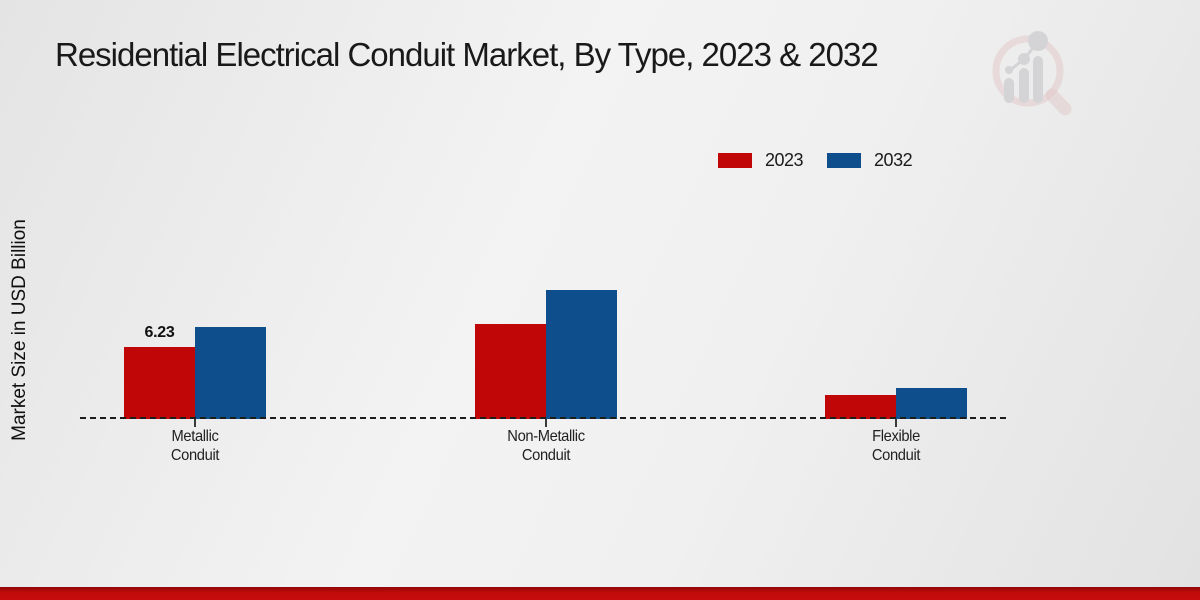  I want to click on bar-2023-metallic-conduit, so click(159, 383).